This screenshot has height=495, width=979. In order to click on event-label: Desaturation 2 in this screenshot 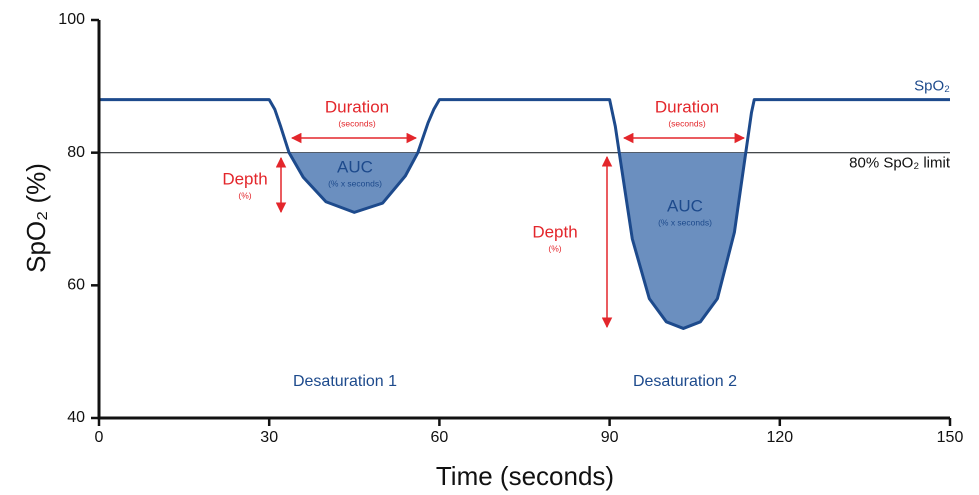, I will do `click(685, 381)`.